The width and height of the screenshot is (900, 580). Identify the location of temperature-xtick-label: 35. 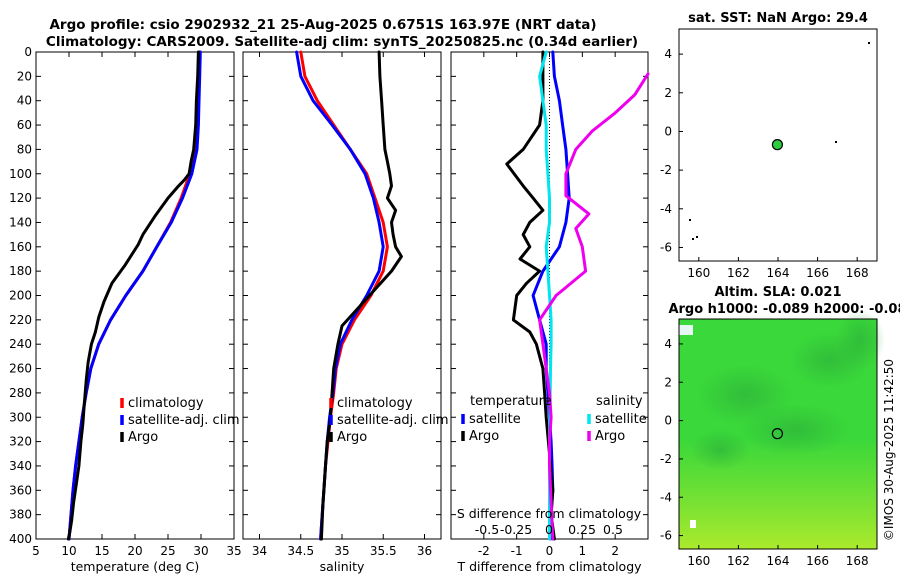
(233, 551).